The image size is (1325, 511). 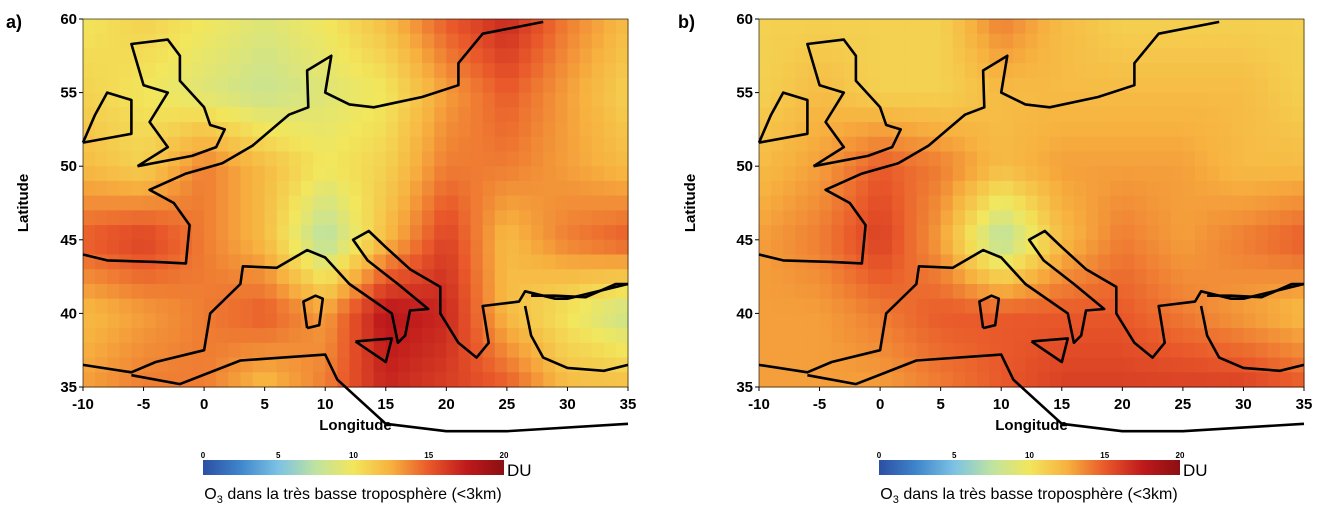 What do you see at coordinates (896, 500) in the screenshot?
I see `caption-subscript: 3` at bounding box center [896, 500].